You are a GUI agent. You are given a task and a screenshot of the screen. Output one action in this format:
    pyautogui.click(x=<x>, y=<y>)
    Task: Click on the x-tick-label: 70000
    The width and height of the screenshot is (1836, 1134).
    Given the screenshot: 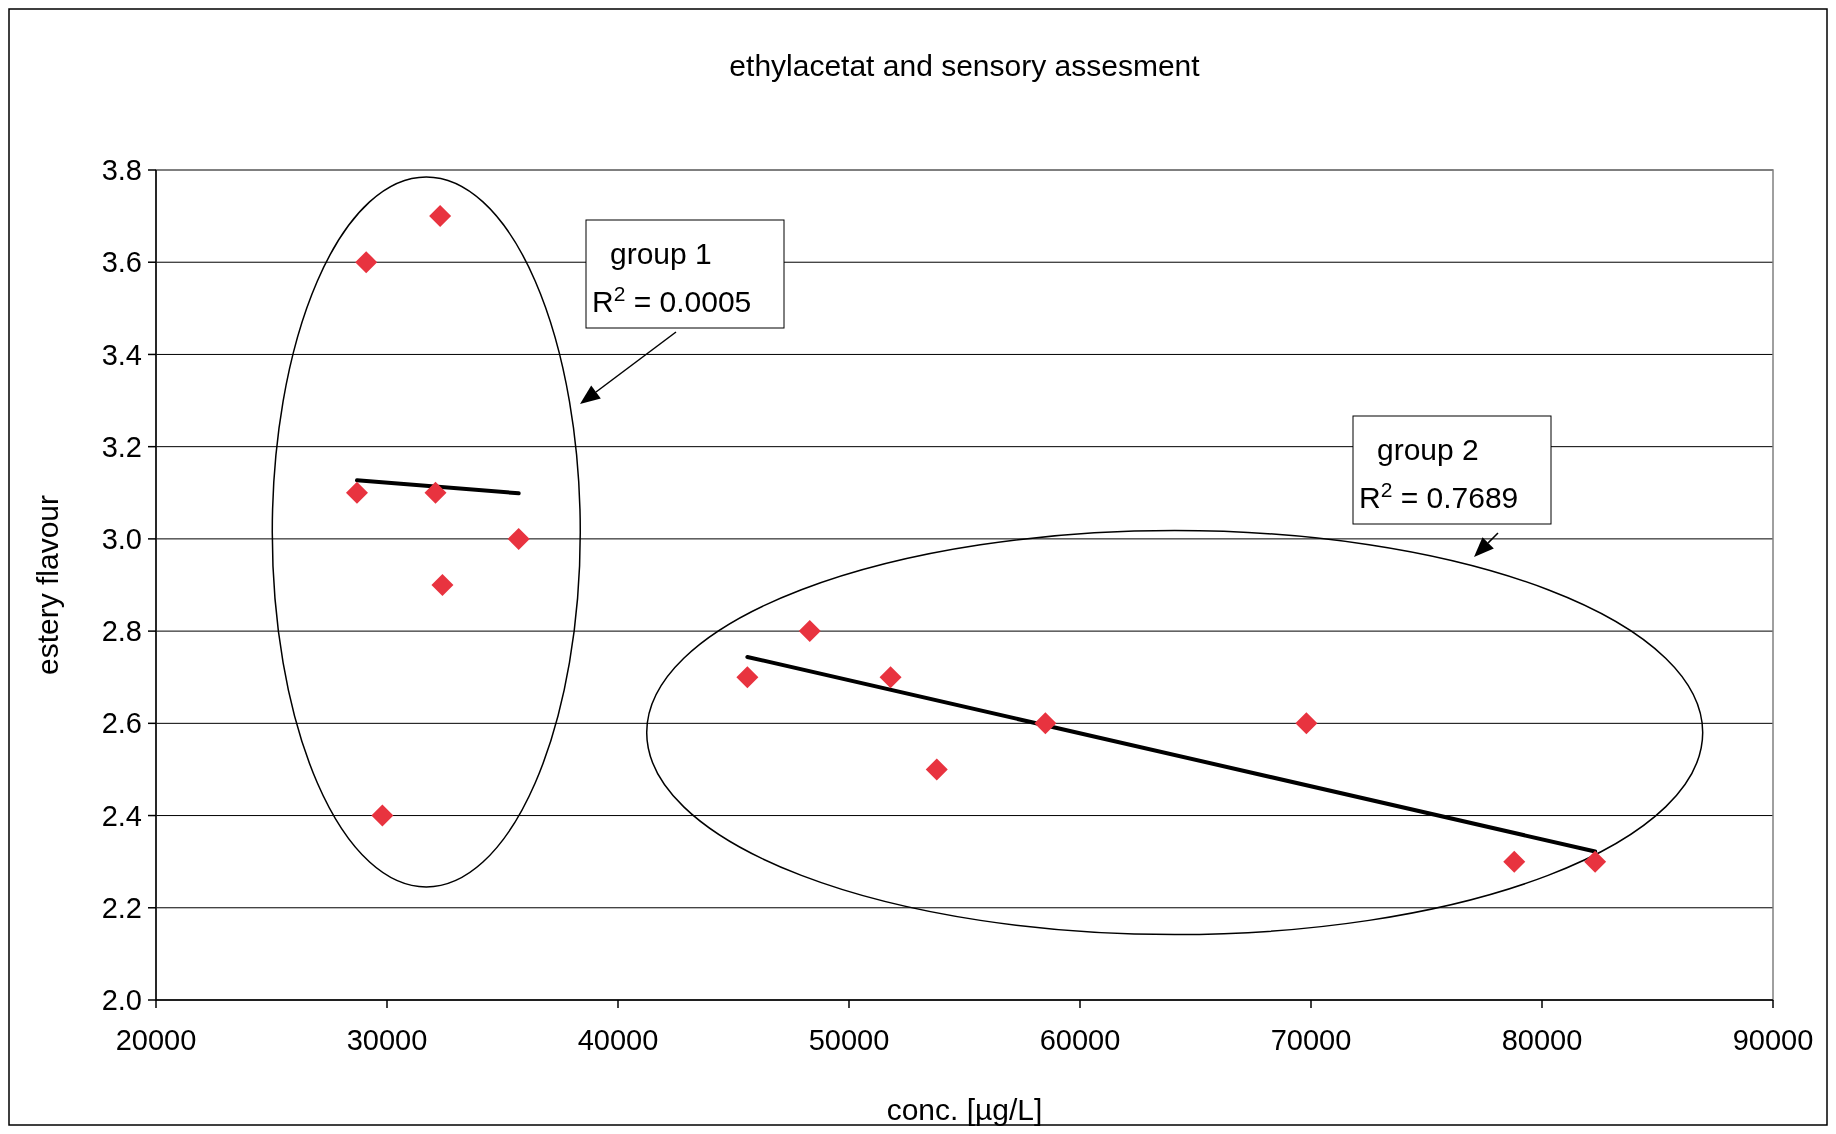 What is the action you would take?
    pyautogui.click(x=1311, y=1040)
    